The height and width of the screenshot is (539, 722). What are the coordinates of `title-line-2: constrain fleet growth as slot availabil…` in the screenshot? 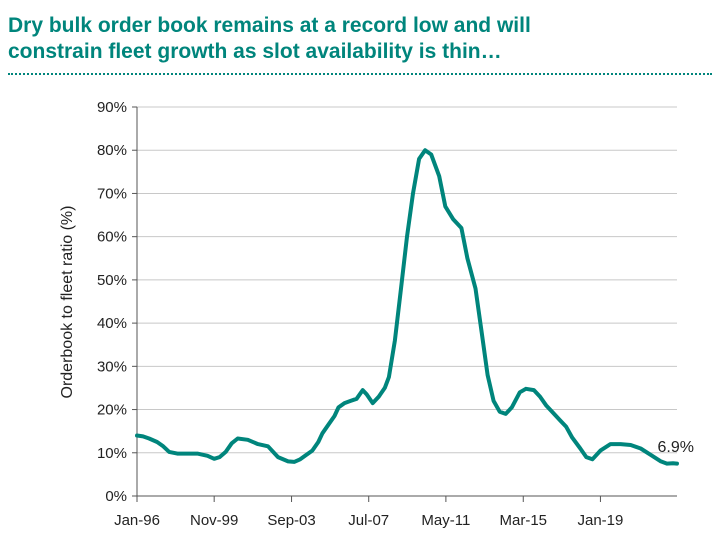 It's located at (255, 51).